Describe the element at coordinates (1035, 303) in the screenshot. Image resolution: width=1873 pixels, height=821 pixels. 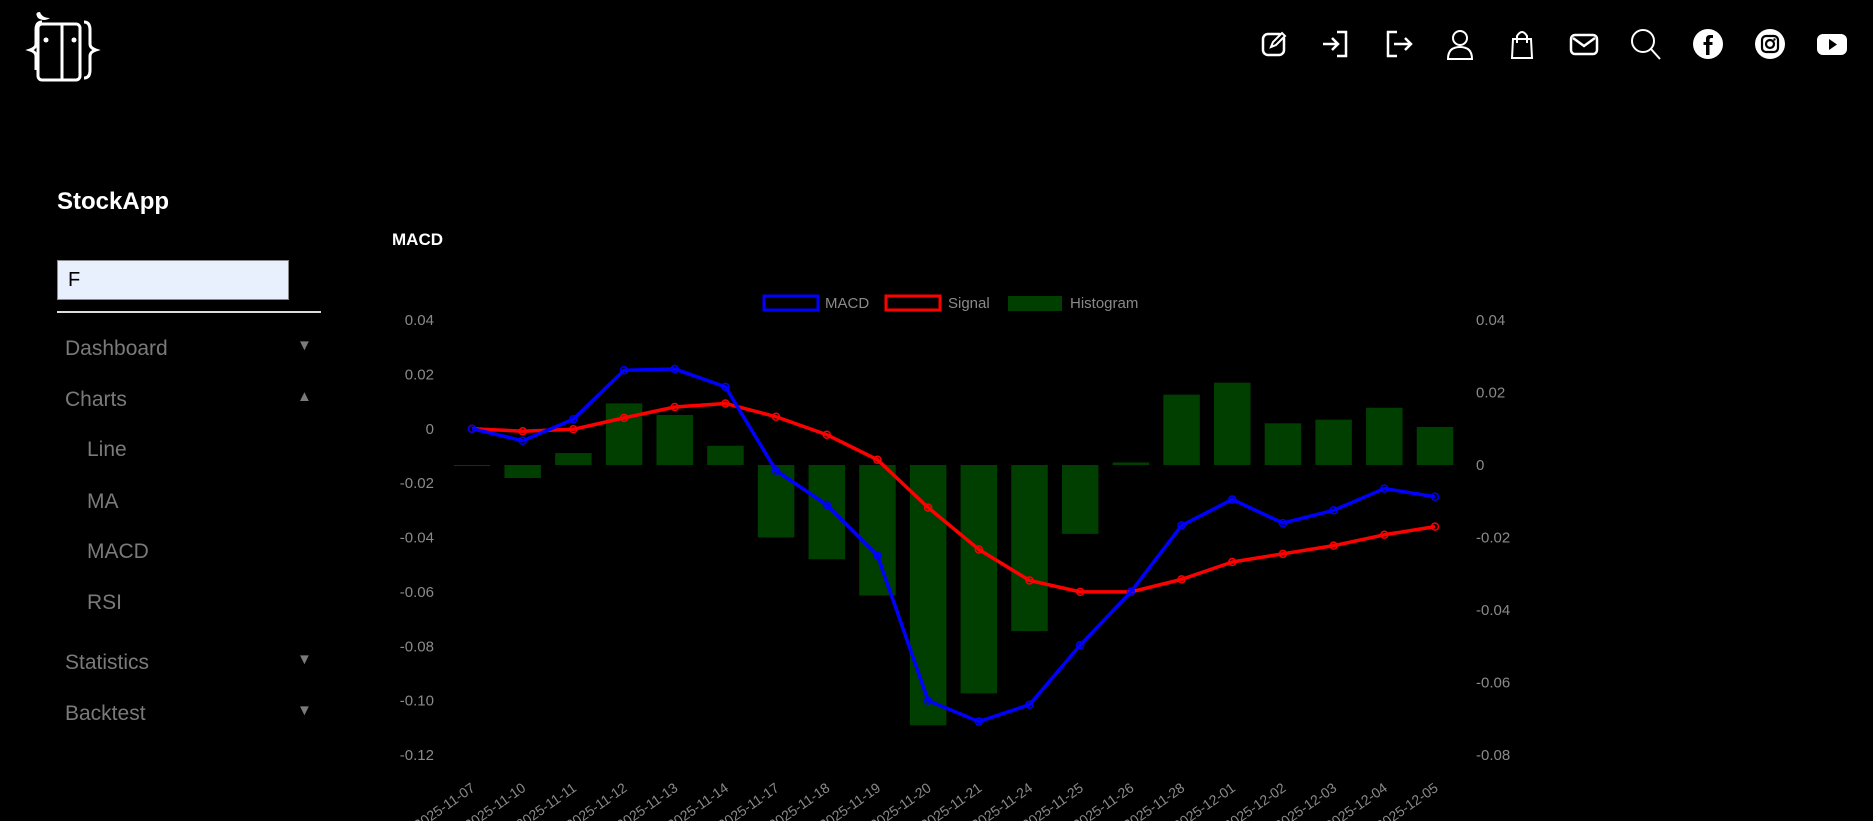
I see `legend-histogram-swatch` at that location.